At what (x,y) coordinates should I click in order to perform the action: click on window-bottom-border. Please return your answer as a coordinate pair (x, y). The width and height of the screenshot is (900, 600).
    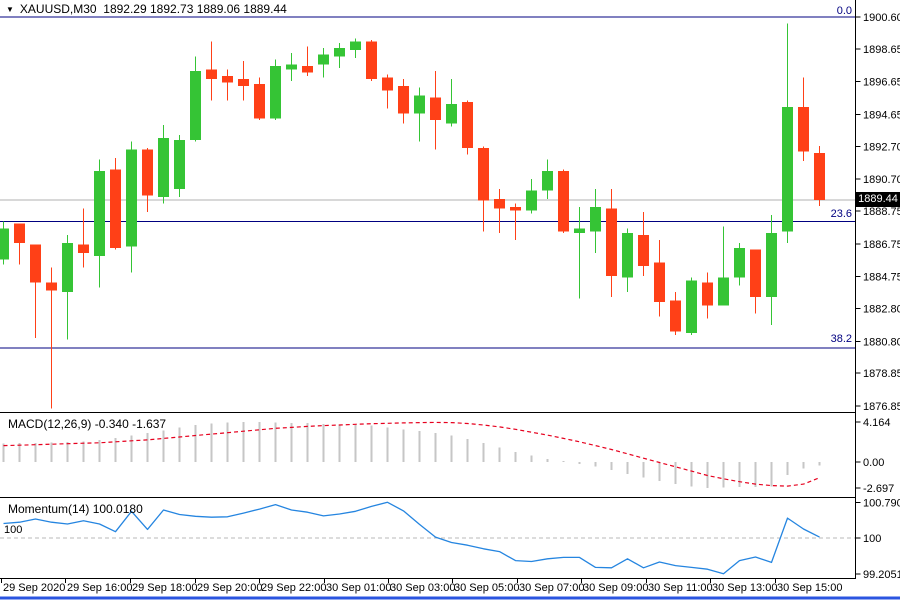
    Looking at the image, I should click on (450, 598).